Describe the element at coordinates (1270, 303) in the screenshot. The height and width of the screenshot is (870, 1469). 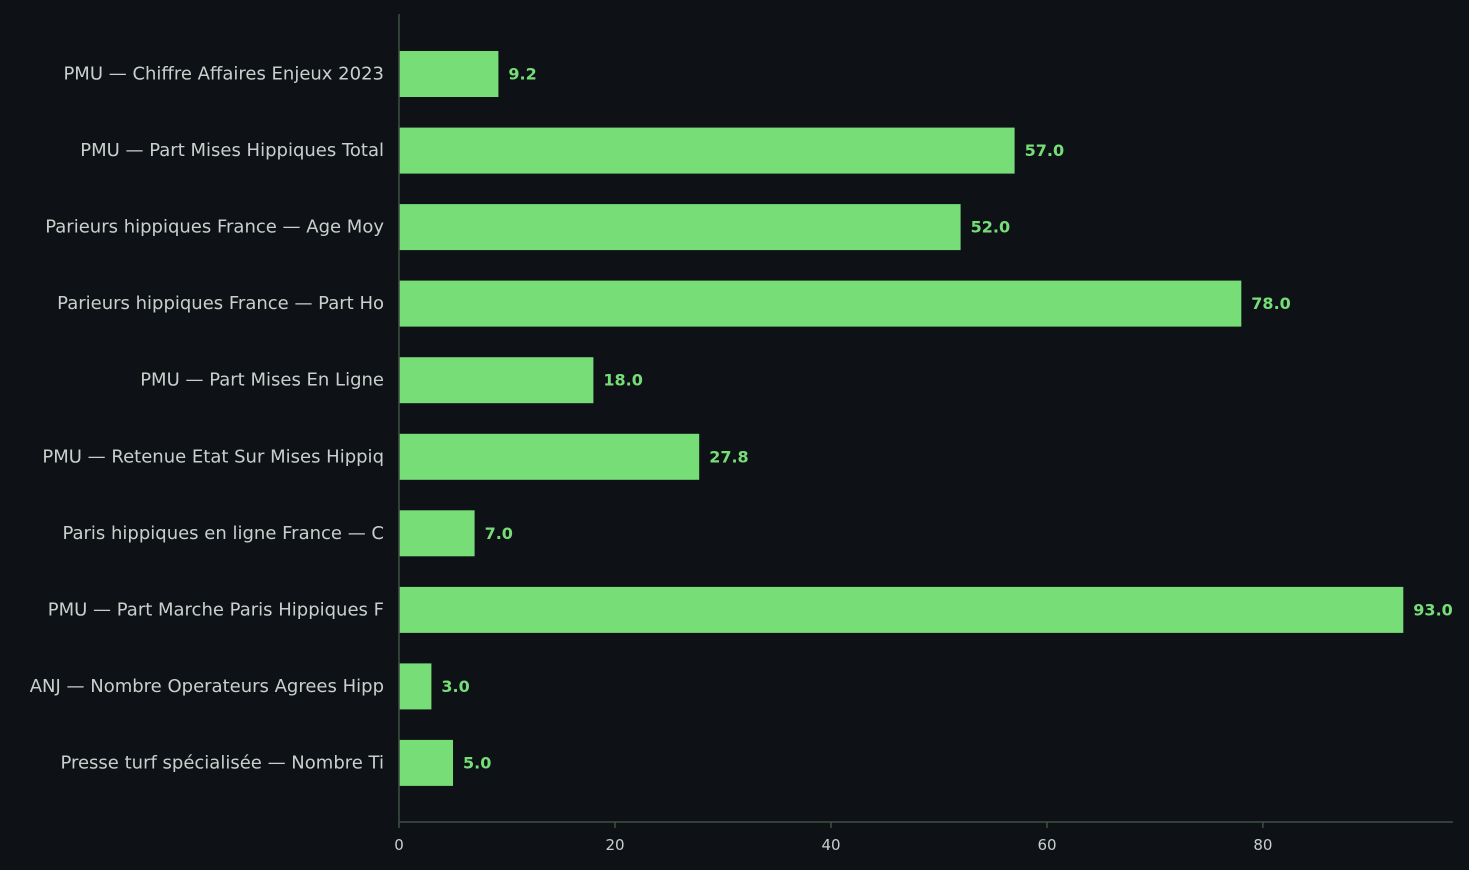
I see `value-label: 78.0` at that location.